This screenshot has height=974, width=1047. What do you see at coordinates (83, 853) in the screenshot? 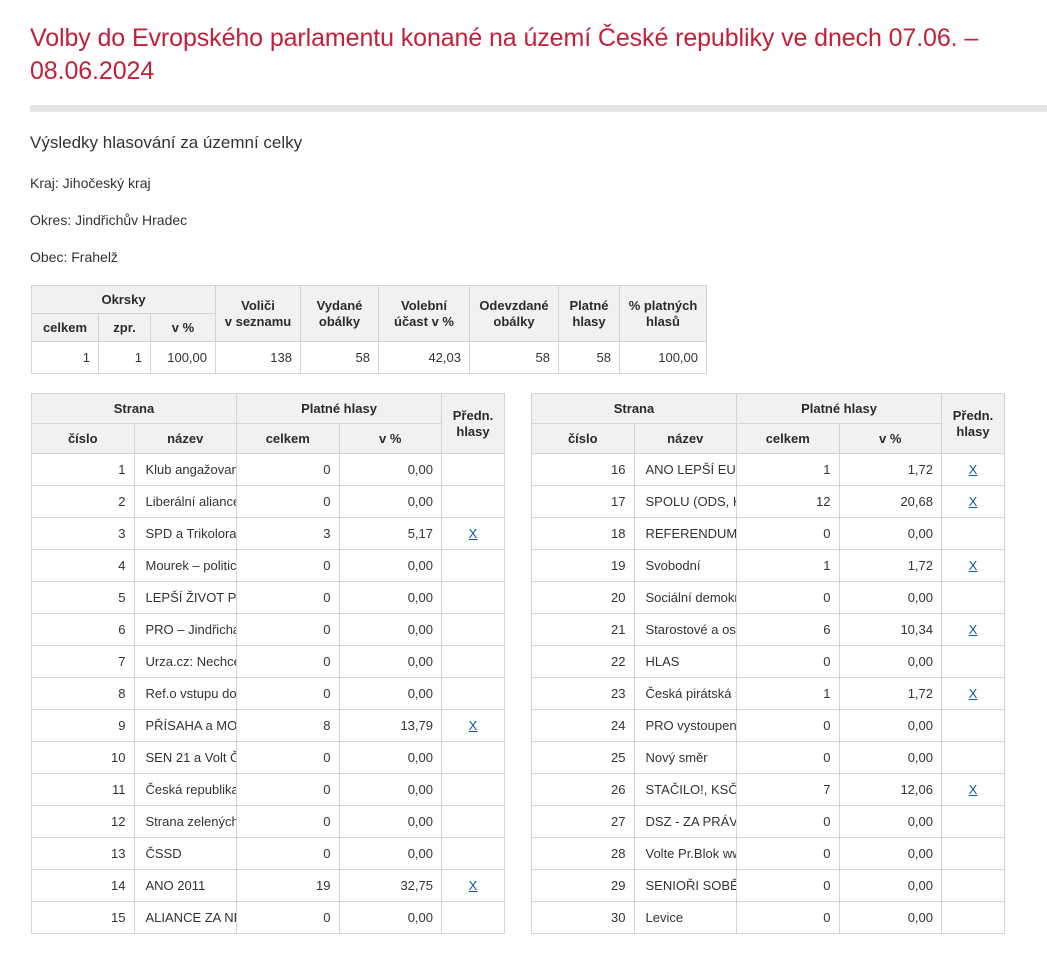
I see `cell-party-number: 13` at bounding box center [83, 853].